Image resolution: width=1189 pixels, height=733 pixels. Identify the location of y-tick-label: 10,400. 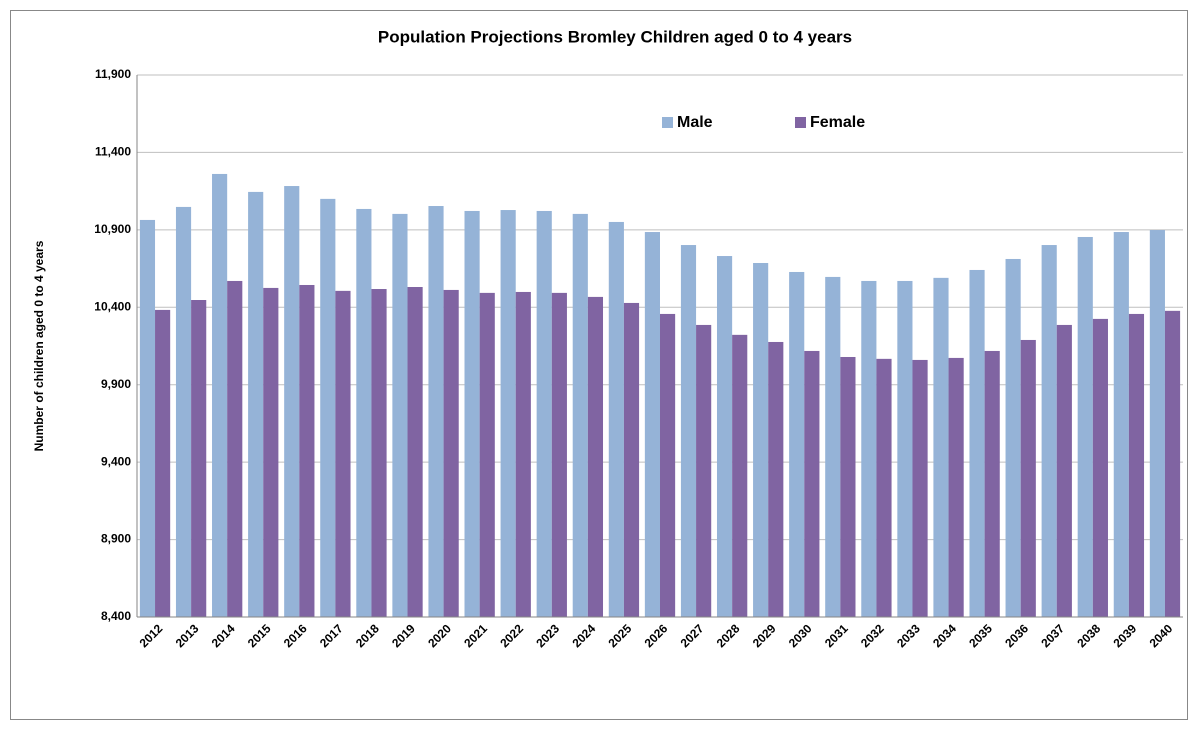
(112, 306).